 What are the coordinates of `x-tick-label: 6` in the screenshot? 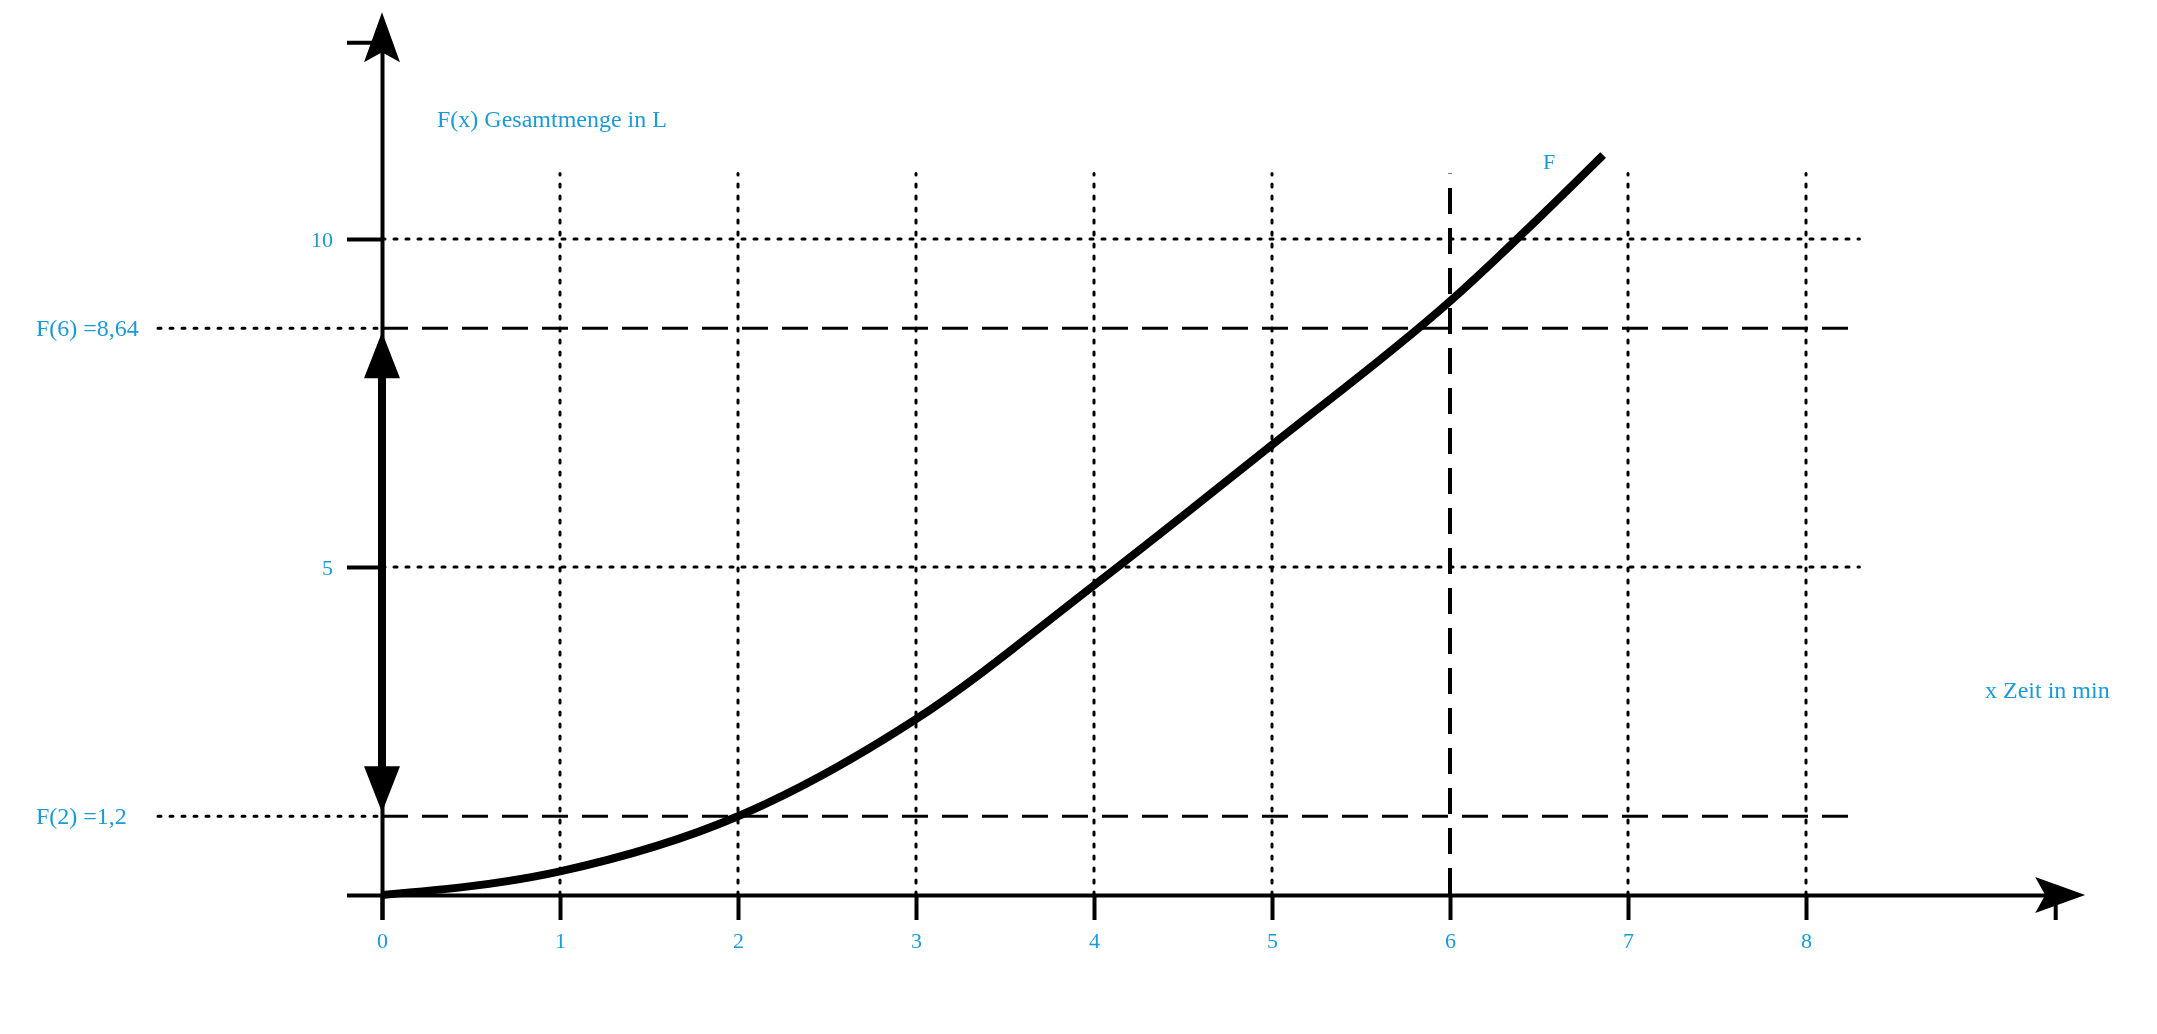 It's located at (1450, 940).